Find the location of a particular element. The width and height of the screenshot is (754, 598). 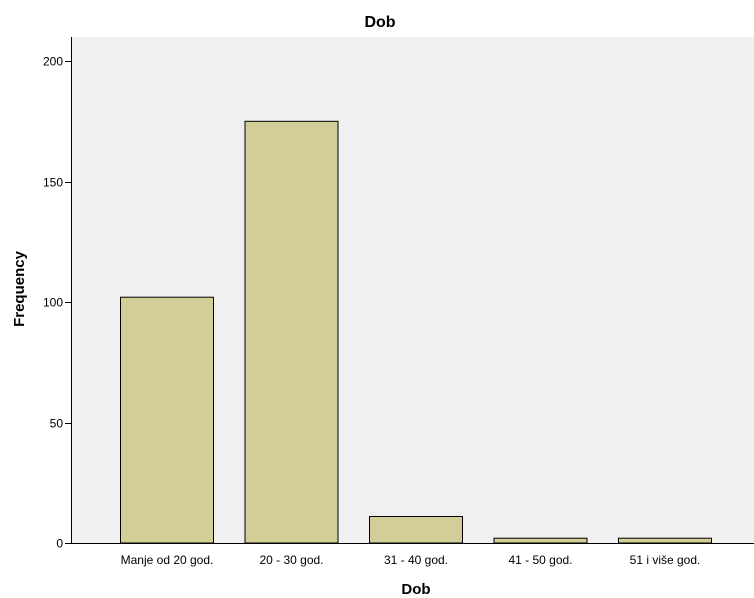

y-axis-title: Frequency is located at coordinates (19, 288).